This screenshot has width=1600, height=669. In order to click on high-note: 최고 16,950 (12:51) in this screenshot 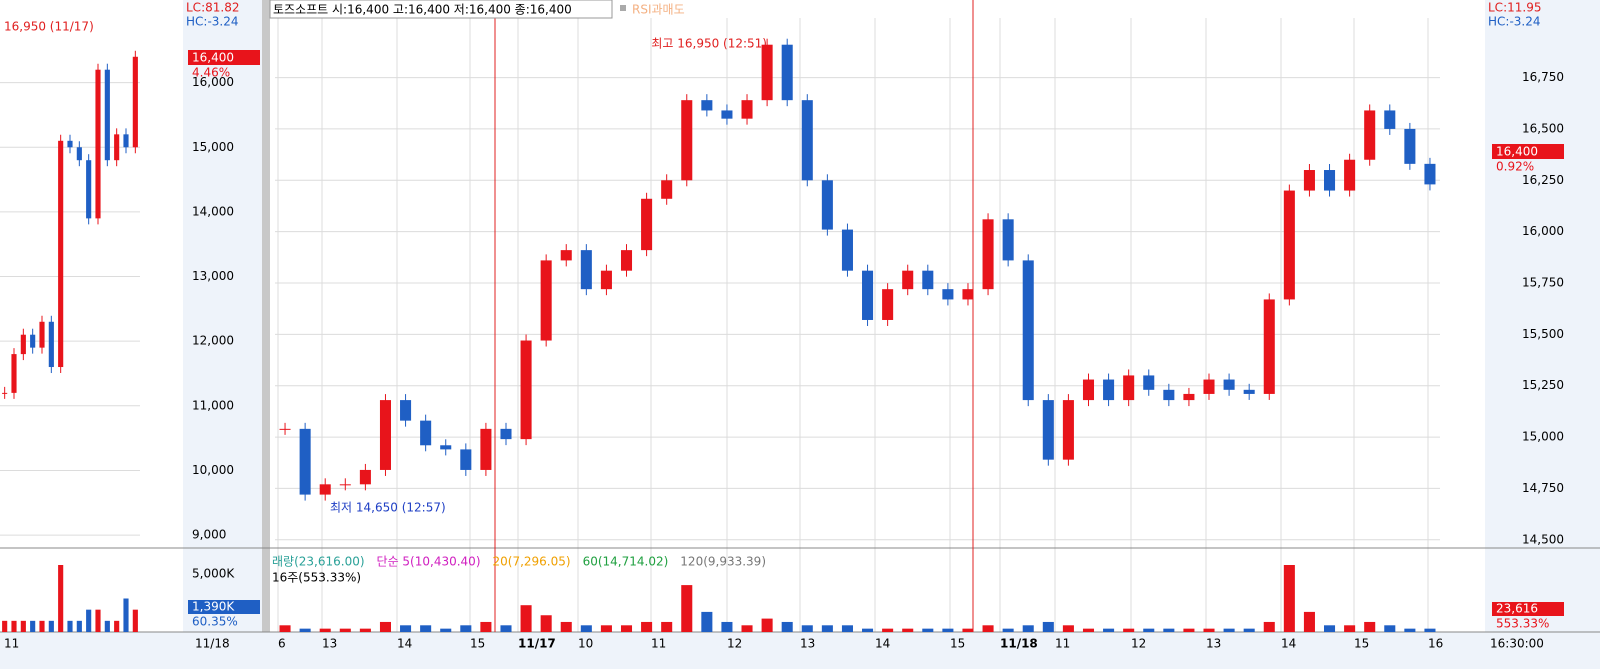, I will do `click(709, 44)`.